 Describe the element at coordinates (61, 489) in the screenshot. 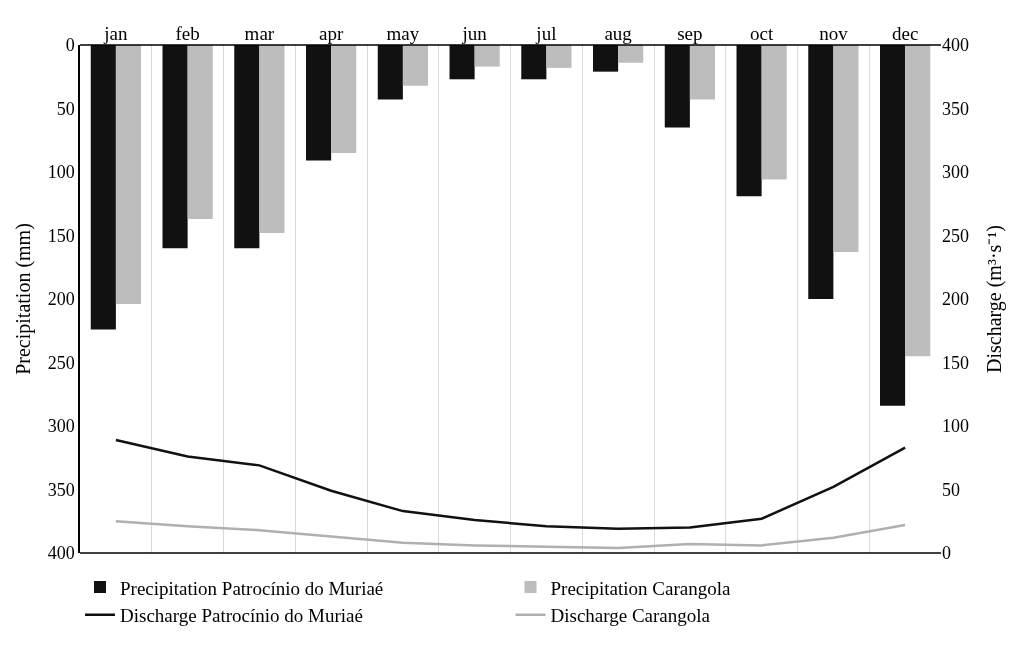

I see `y-tick-label: 350` at that location.